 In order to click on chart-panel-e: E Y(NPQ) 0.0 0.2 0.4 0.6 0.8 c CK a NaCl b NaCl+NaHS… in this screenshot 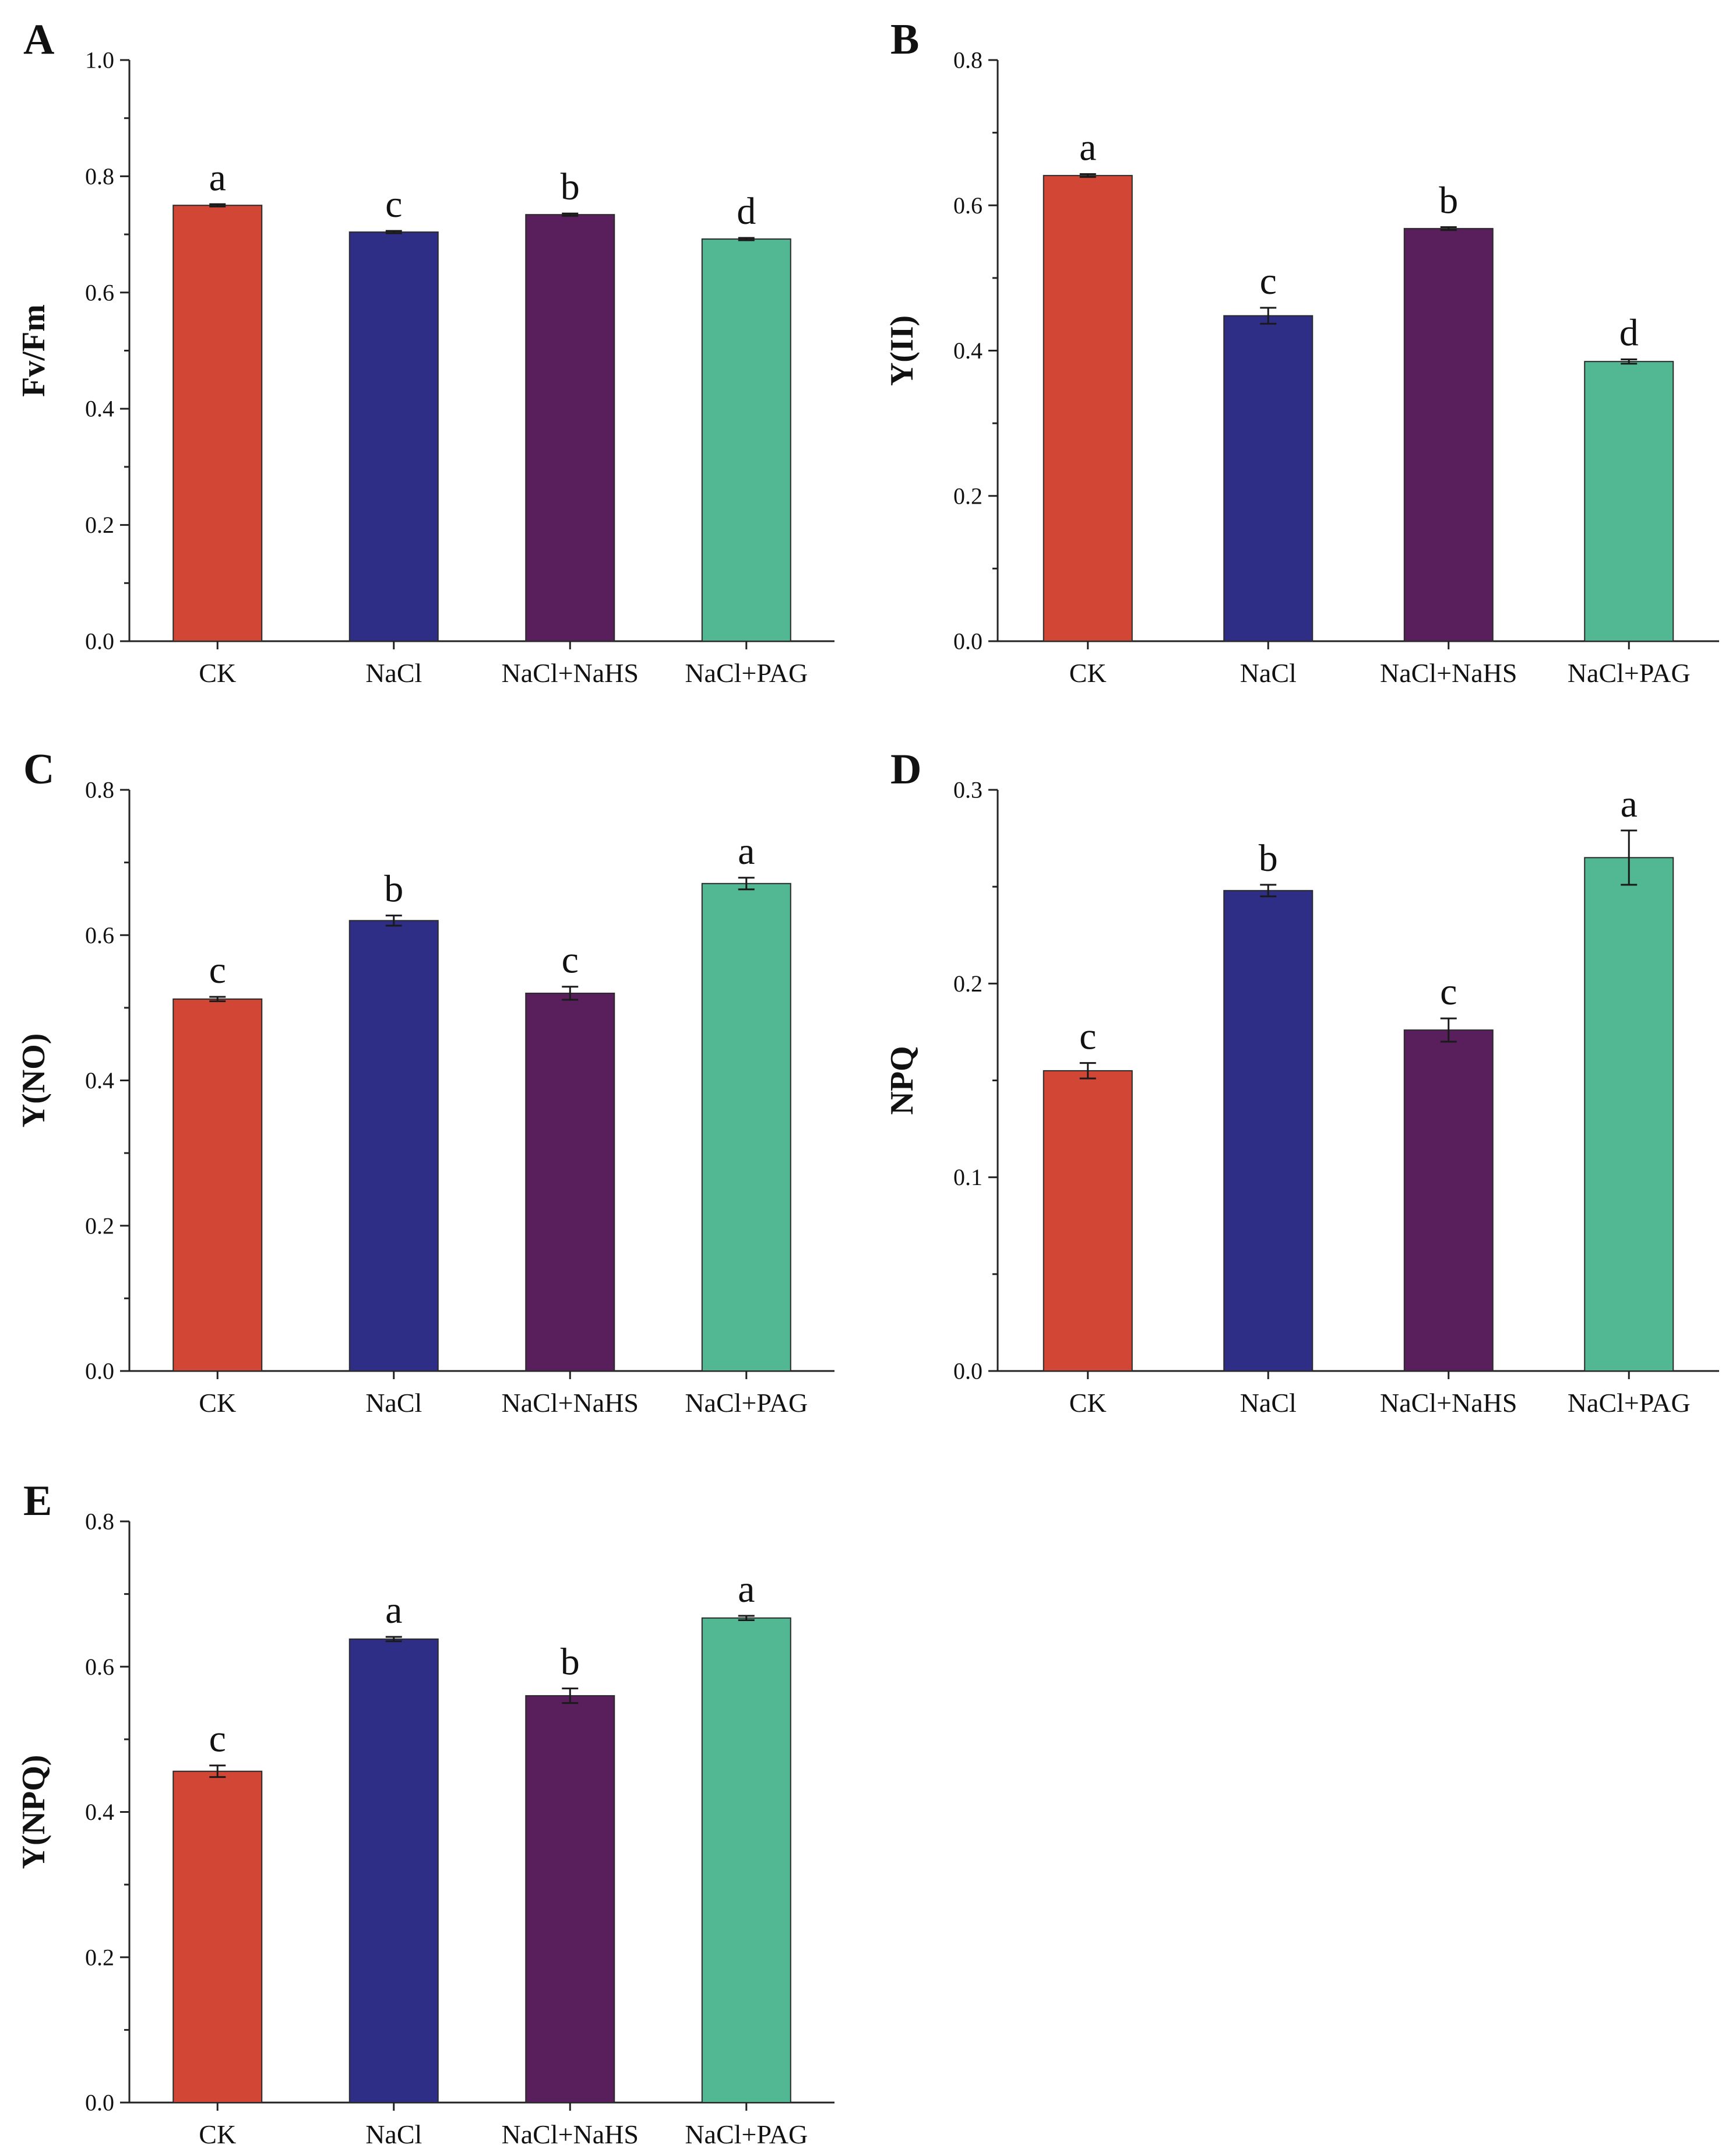, I will do `click(425, 1813)`.